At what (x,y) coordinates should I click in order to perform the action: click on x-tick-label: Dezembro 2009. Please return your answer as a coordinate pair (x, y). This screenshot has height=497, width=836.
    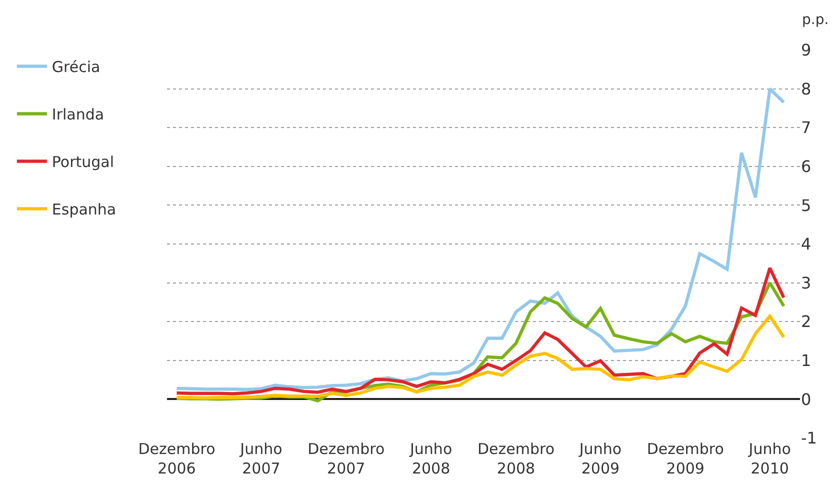
    Looking at the image, I should click on (685, 459).